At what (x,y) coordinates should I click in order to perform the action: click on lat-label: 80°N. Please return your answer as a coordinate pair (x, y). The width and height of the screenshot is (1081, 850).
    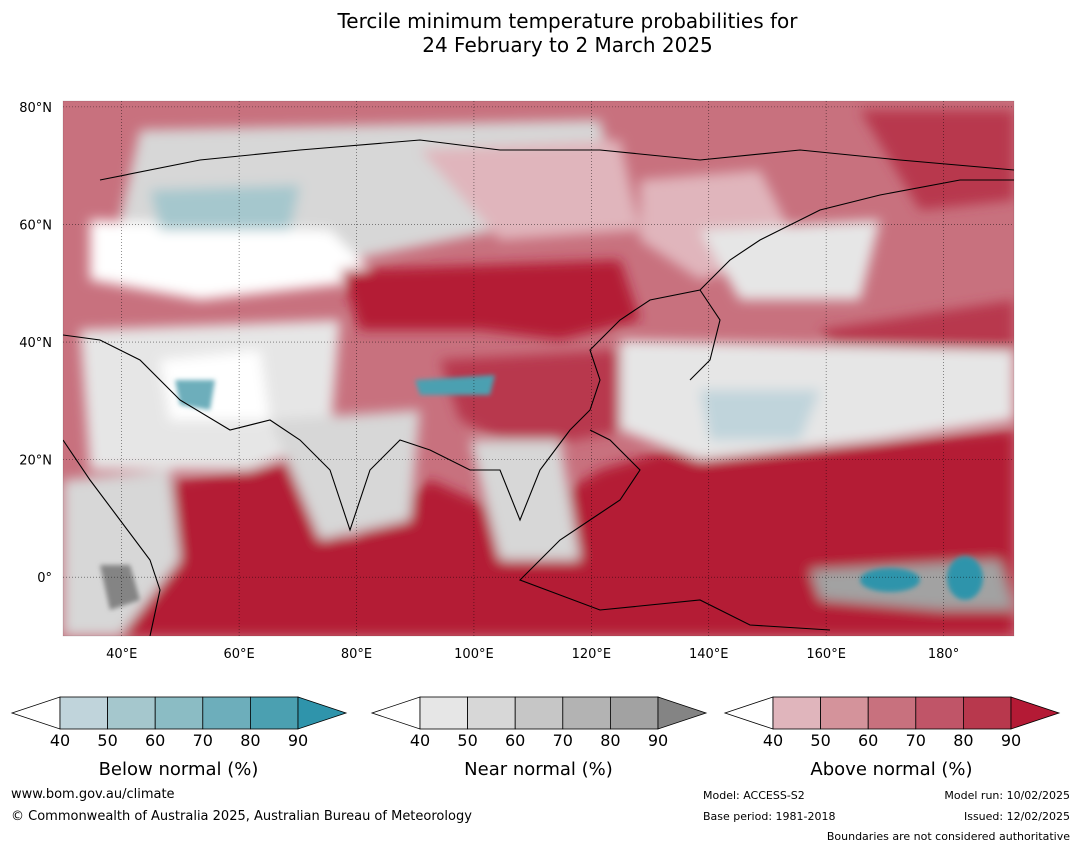
    Looking at the image, I should click on (35, 108).